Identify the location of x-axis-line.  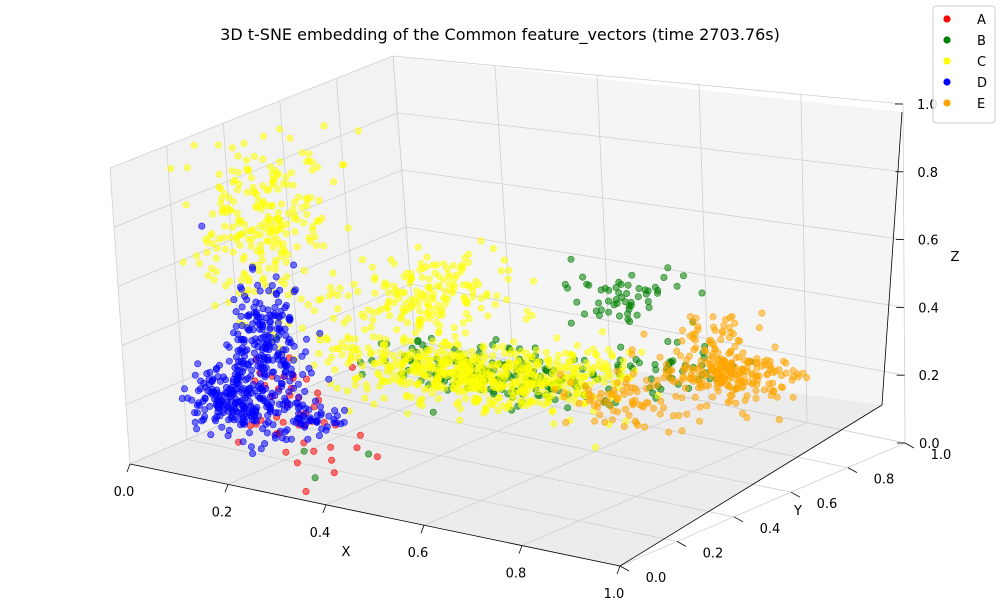
(375, 515).